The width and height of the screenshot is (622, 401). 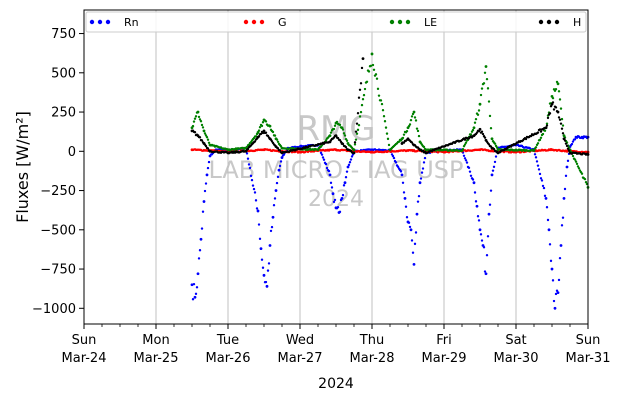 What do you see at coordinates (282, 22) in the screenshot?
I see `legend-label: G` at bounding box center [282, 22].